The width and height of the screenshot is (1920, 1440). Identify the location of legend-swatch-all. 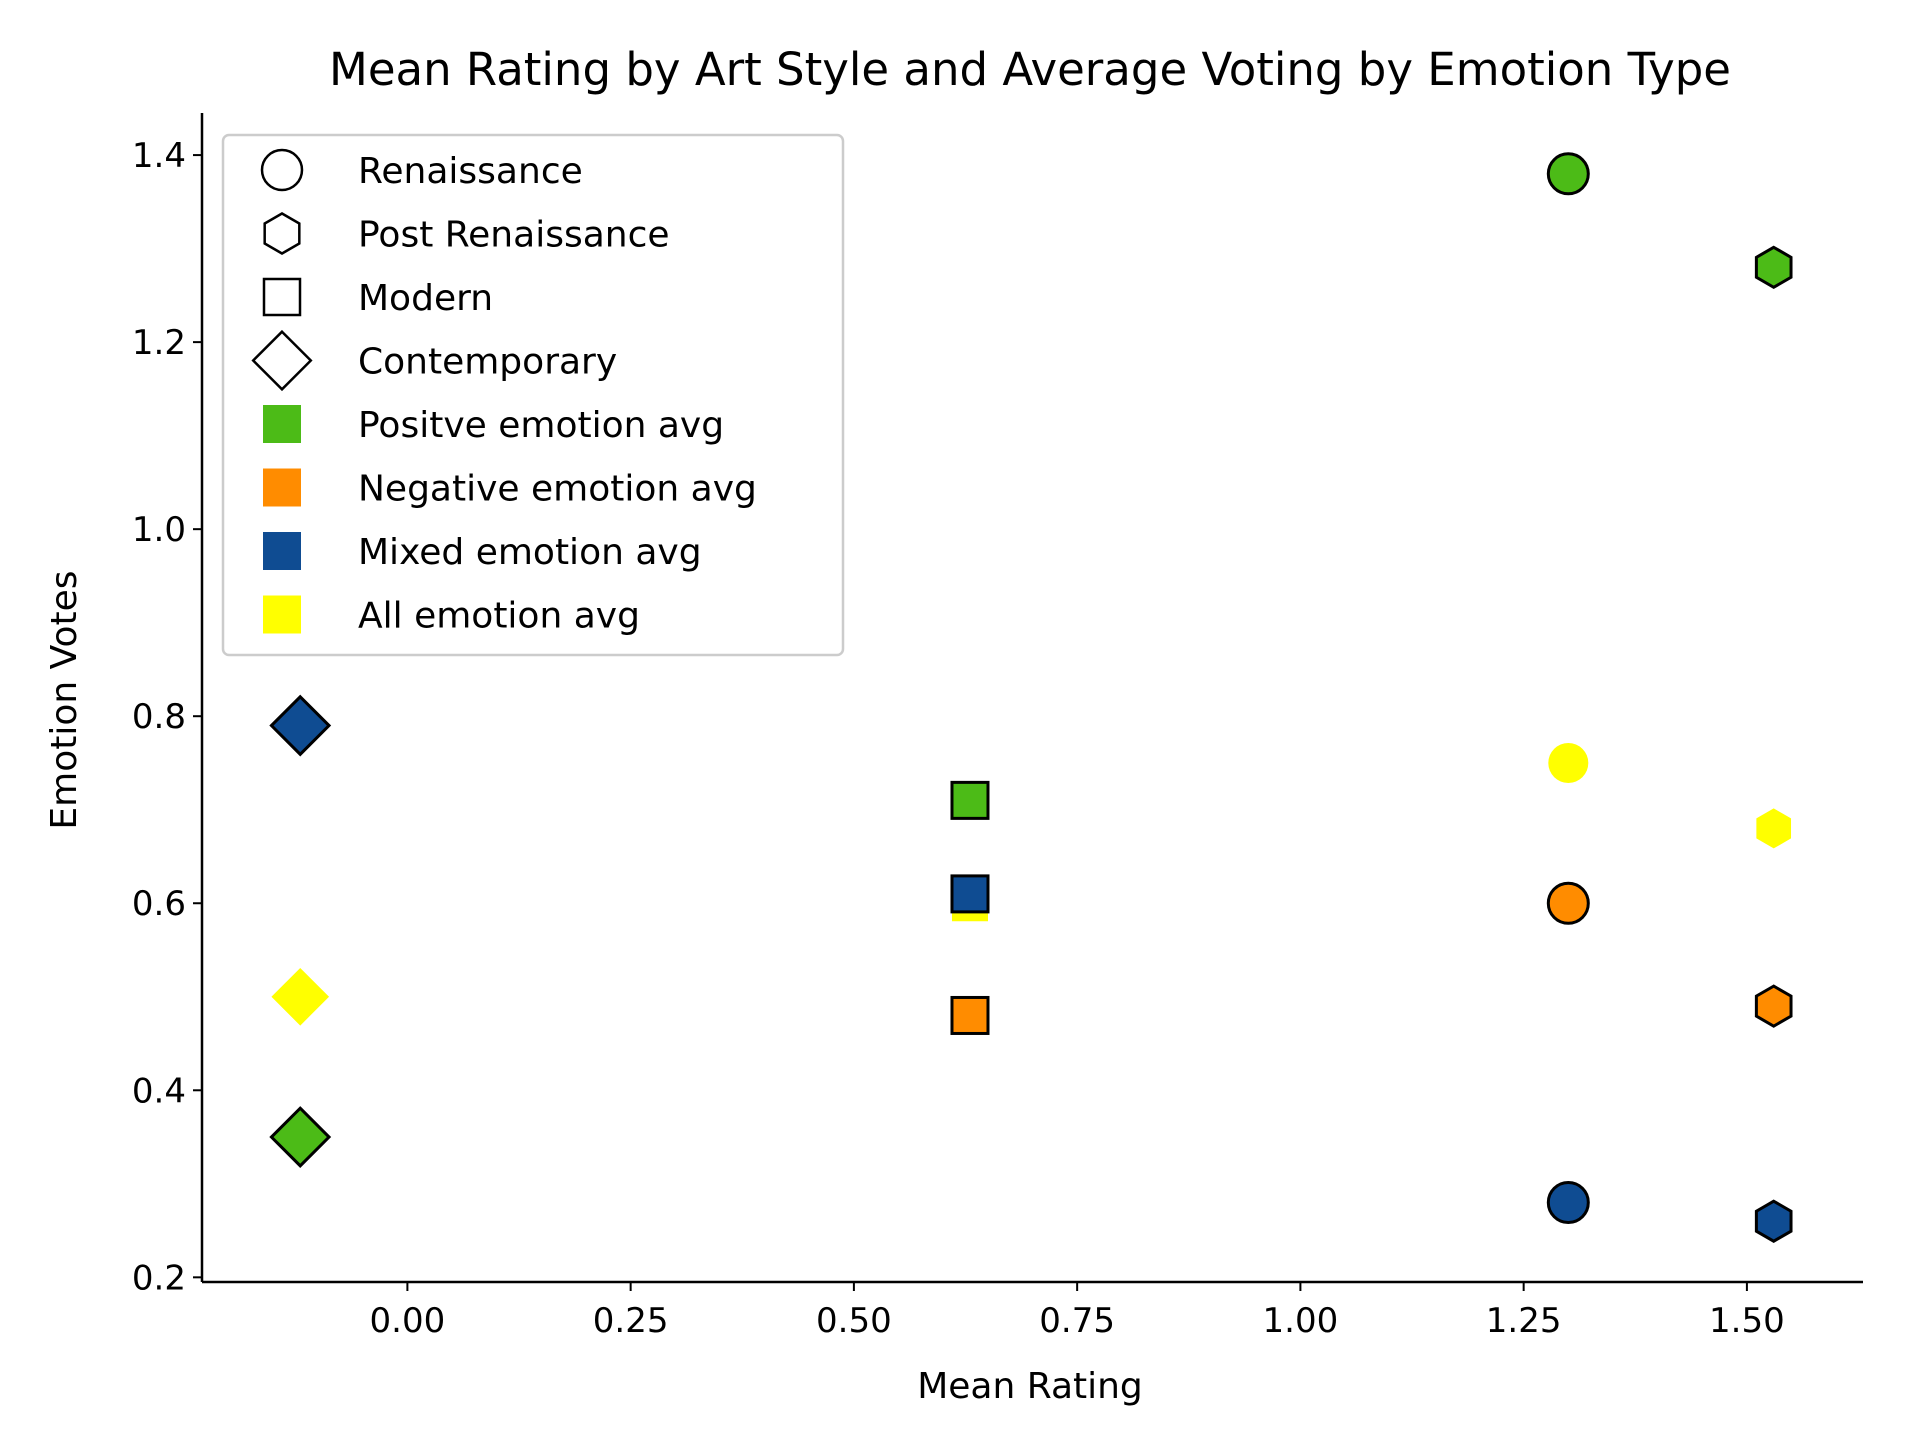
(282, 614).